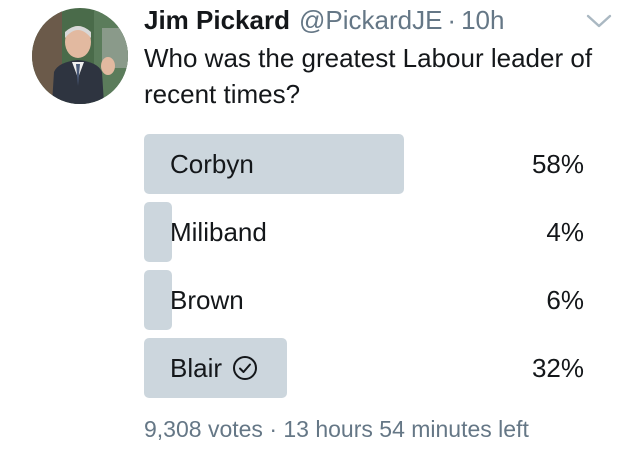  I want to click on poll-option-label: Miliband, so click(218, 232).